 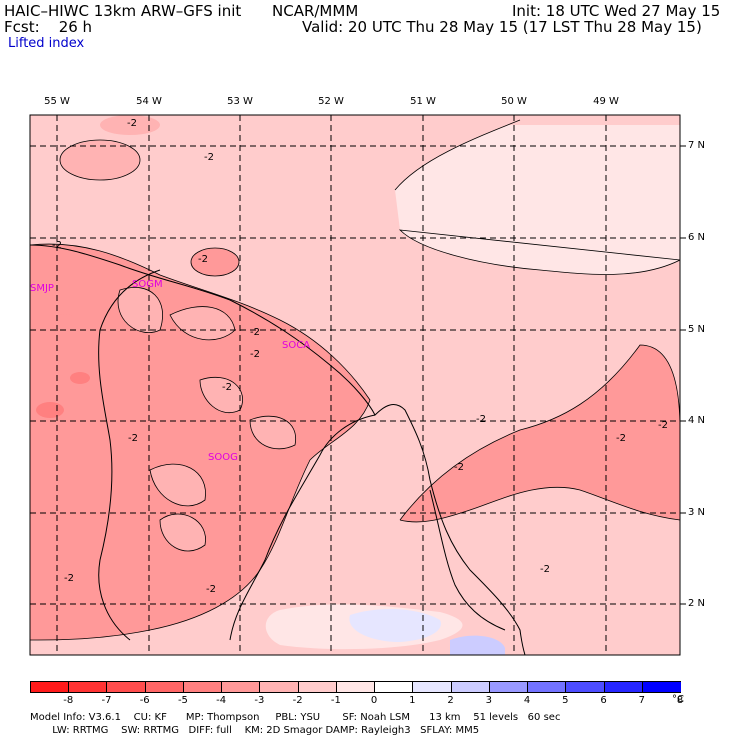 I want to click on colorbar-unit: °C, so click(x=678, y=699).